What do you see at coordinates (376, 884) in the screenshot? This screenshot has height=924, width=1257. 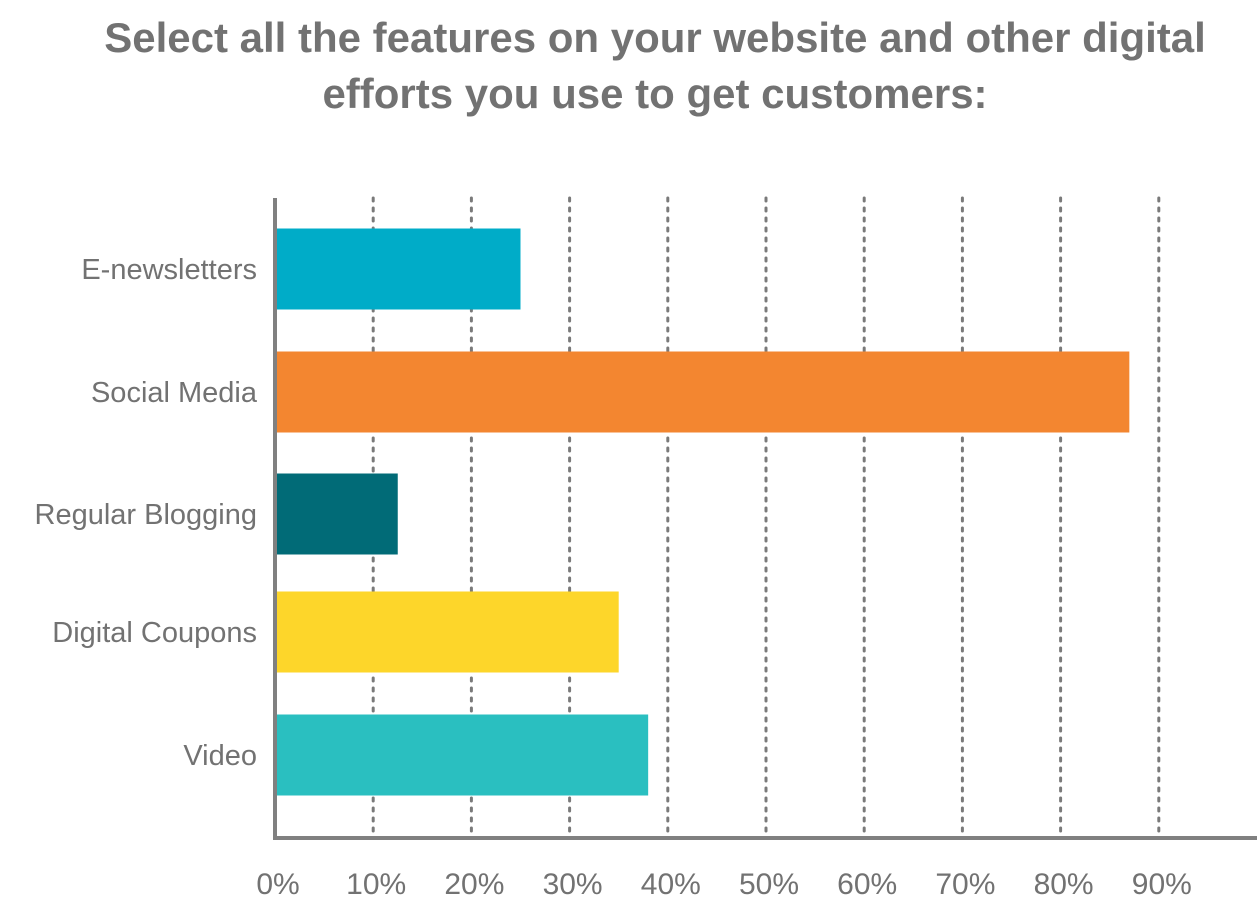 I see `x-tick-label-10: 10%` at bounding box center [376, 884].